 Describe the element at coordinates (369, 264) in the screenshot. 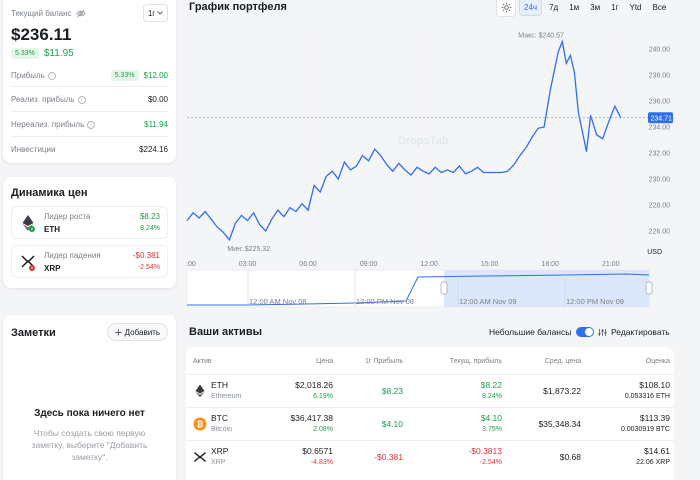

I see `x-tick-label: 09:00` at that location.